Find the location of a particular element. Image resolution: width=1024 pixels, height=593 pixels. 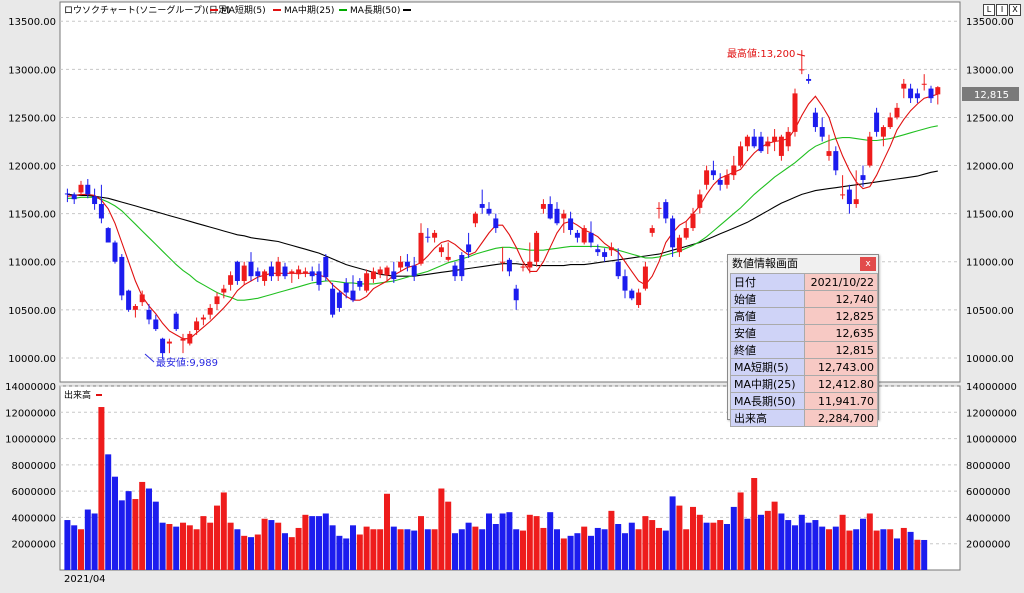

info-panel-close-button: x is located at coordinates (868, 264).